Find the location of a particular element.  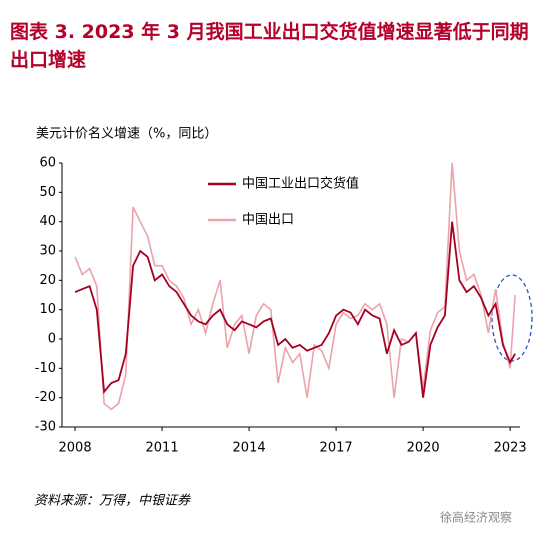

y-tick-label: 50 is located at coordinates (47, 192).